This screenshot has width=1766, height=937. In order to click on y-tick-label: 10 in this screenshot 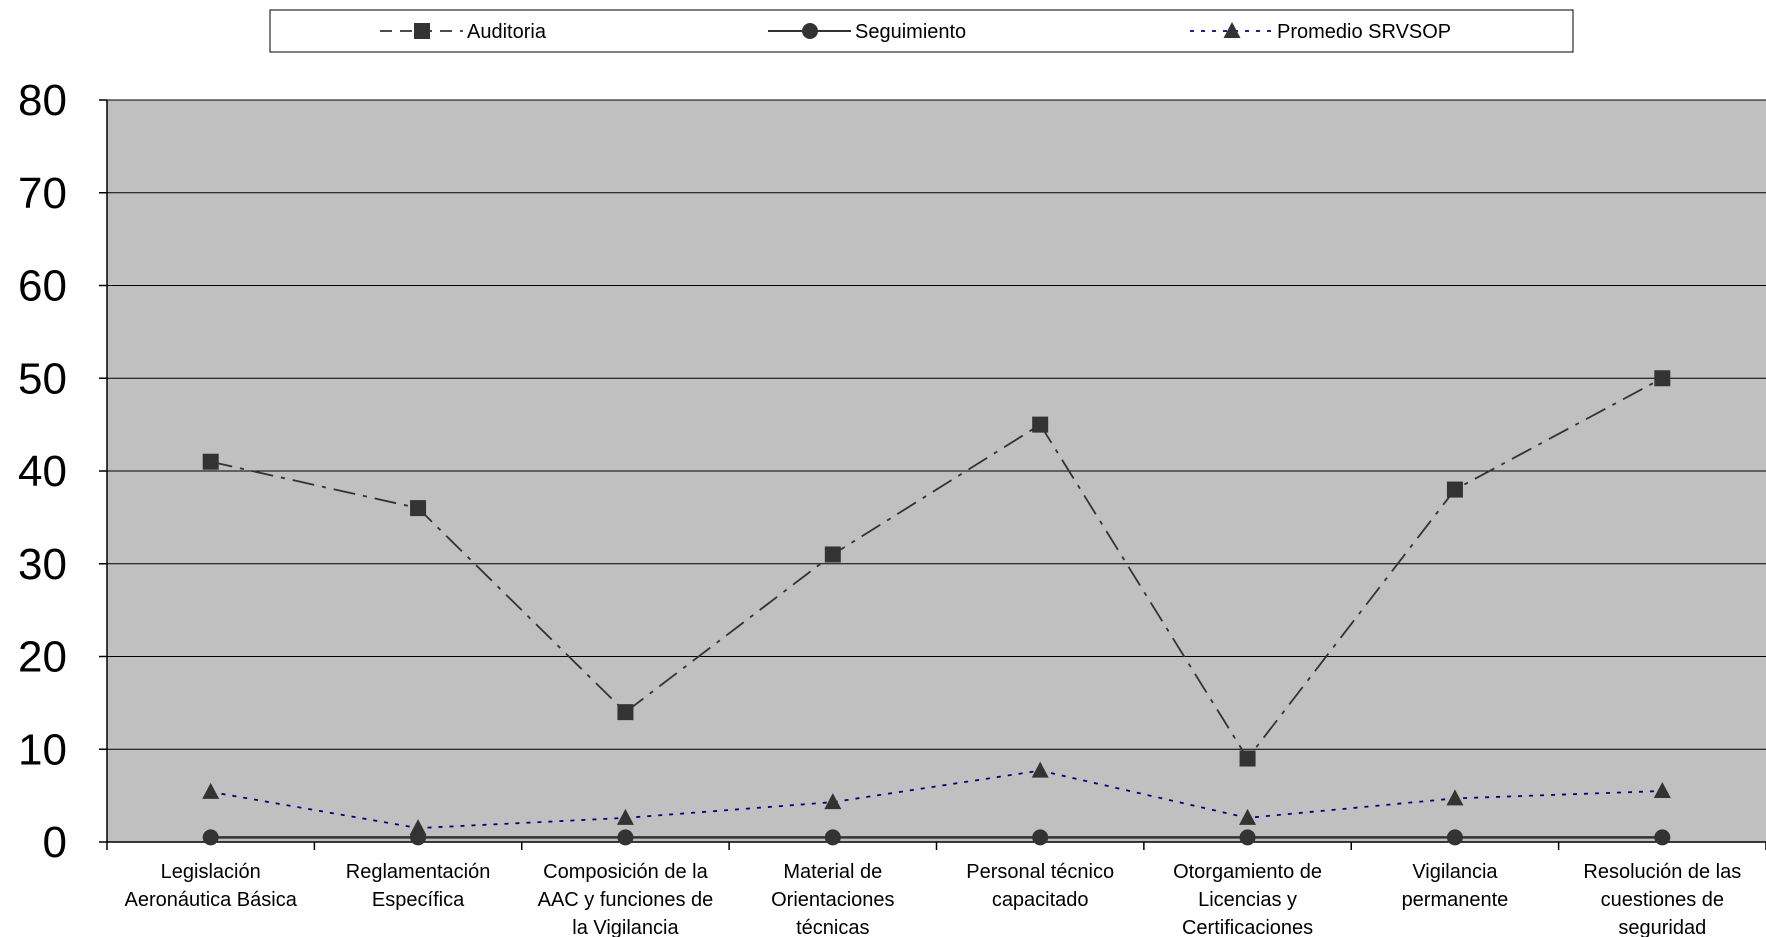, I will do `click(42, 749)`.